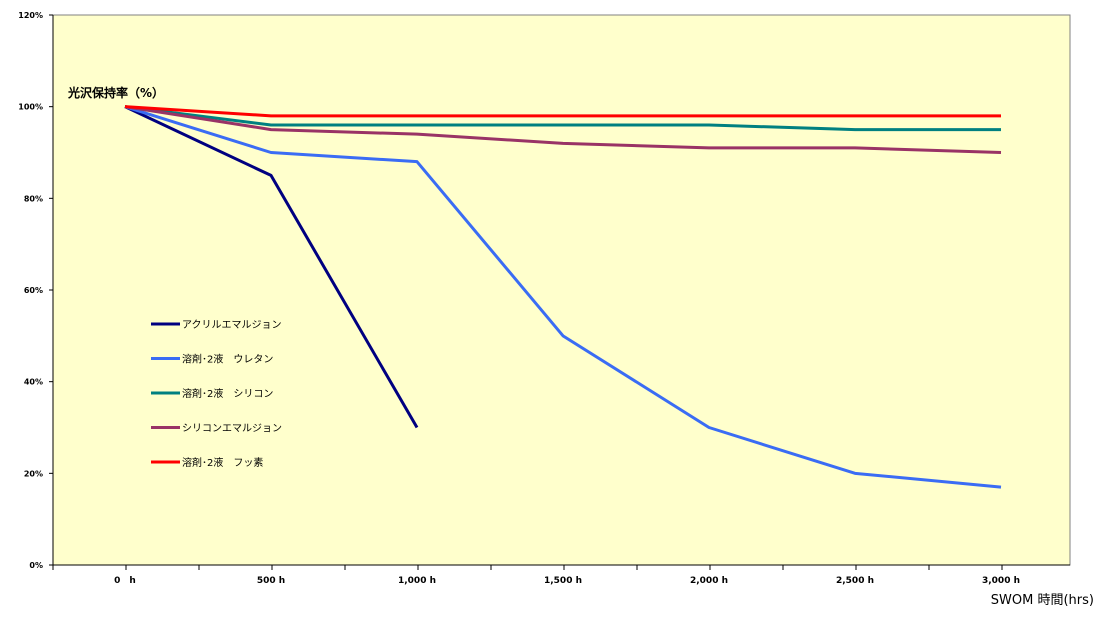 The image size is (1112, 623). What do you see at coordinates (33, 198) in the screenshot?
I see `y-tick-label: 80%` at bounding box center [33, 198].